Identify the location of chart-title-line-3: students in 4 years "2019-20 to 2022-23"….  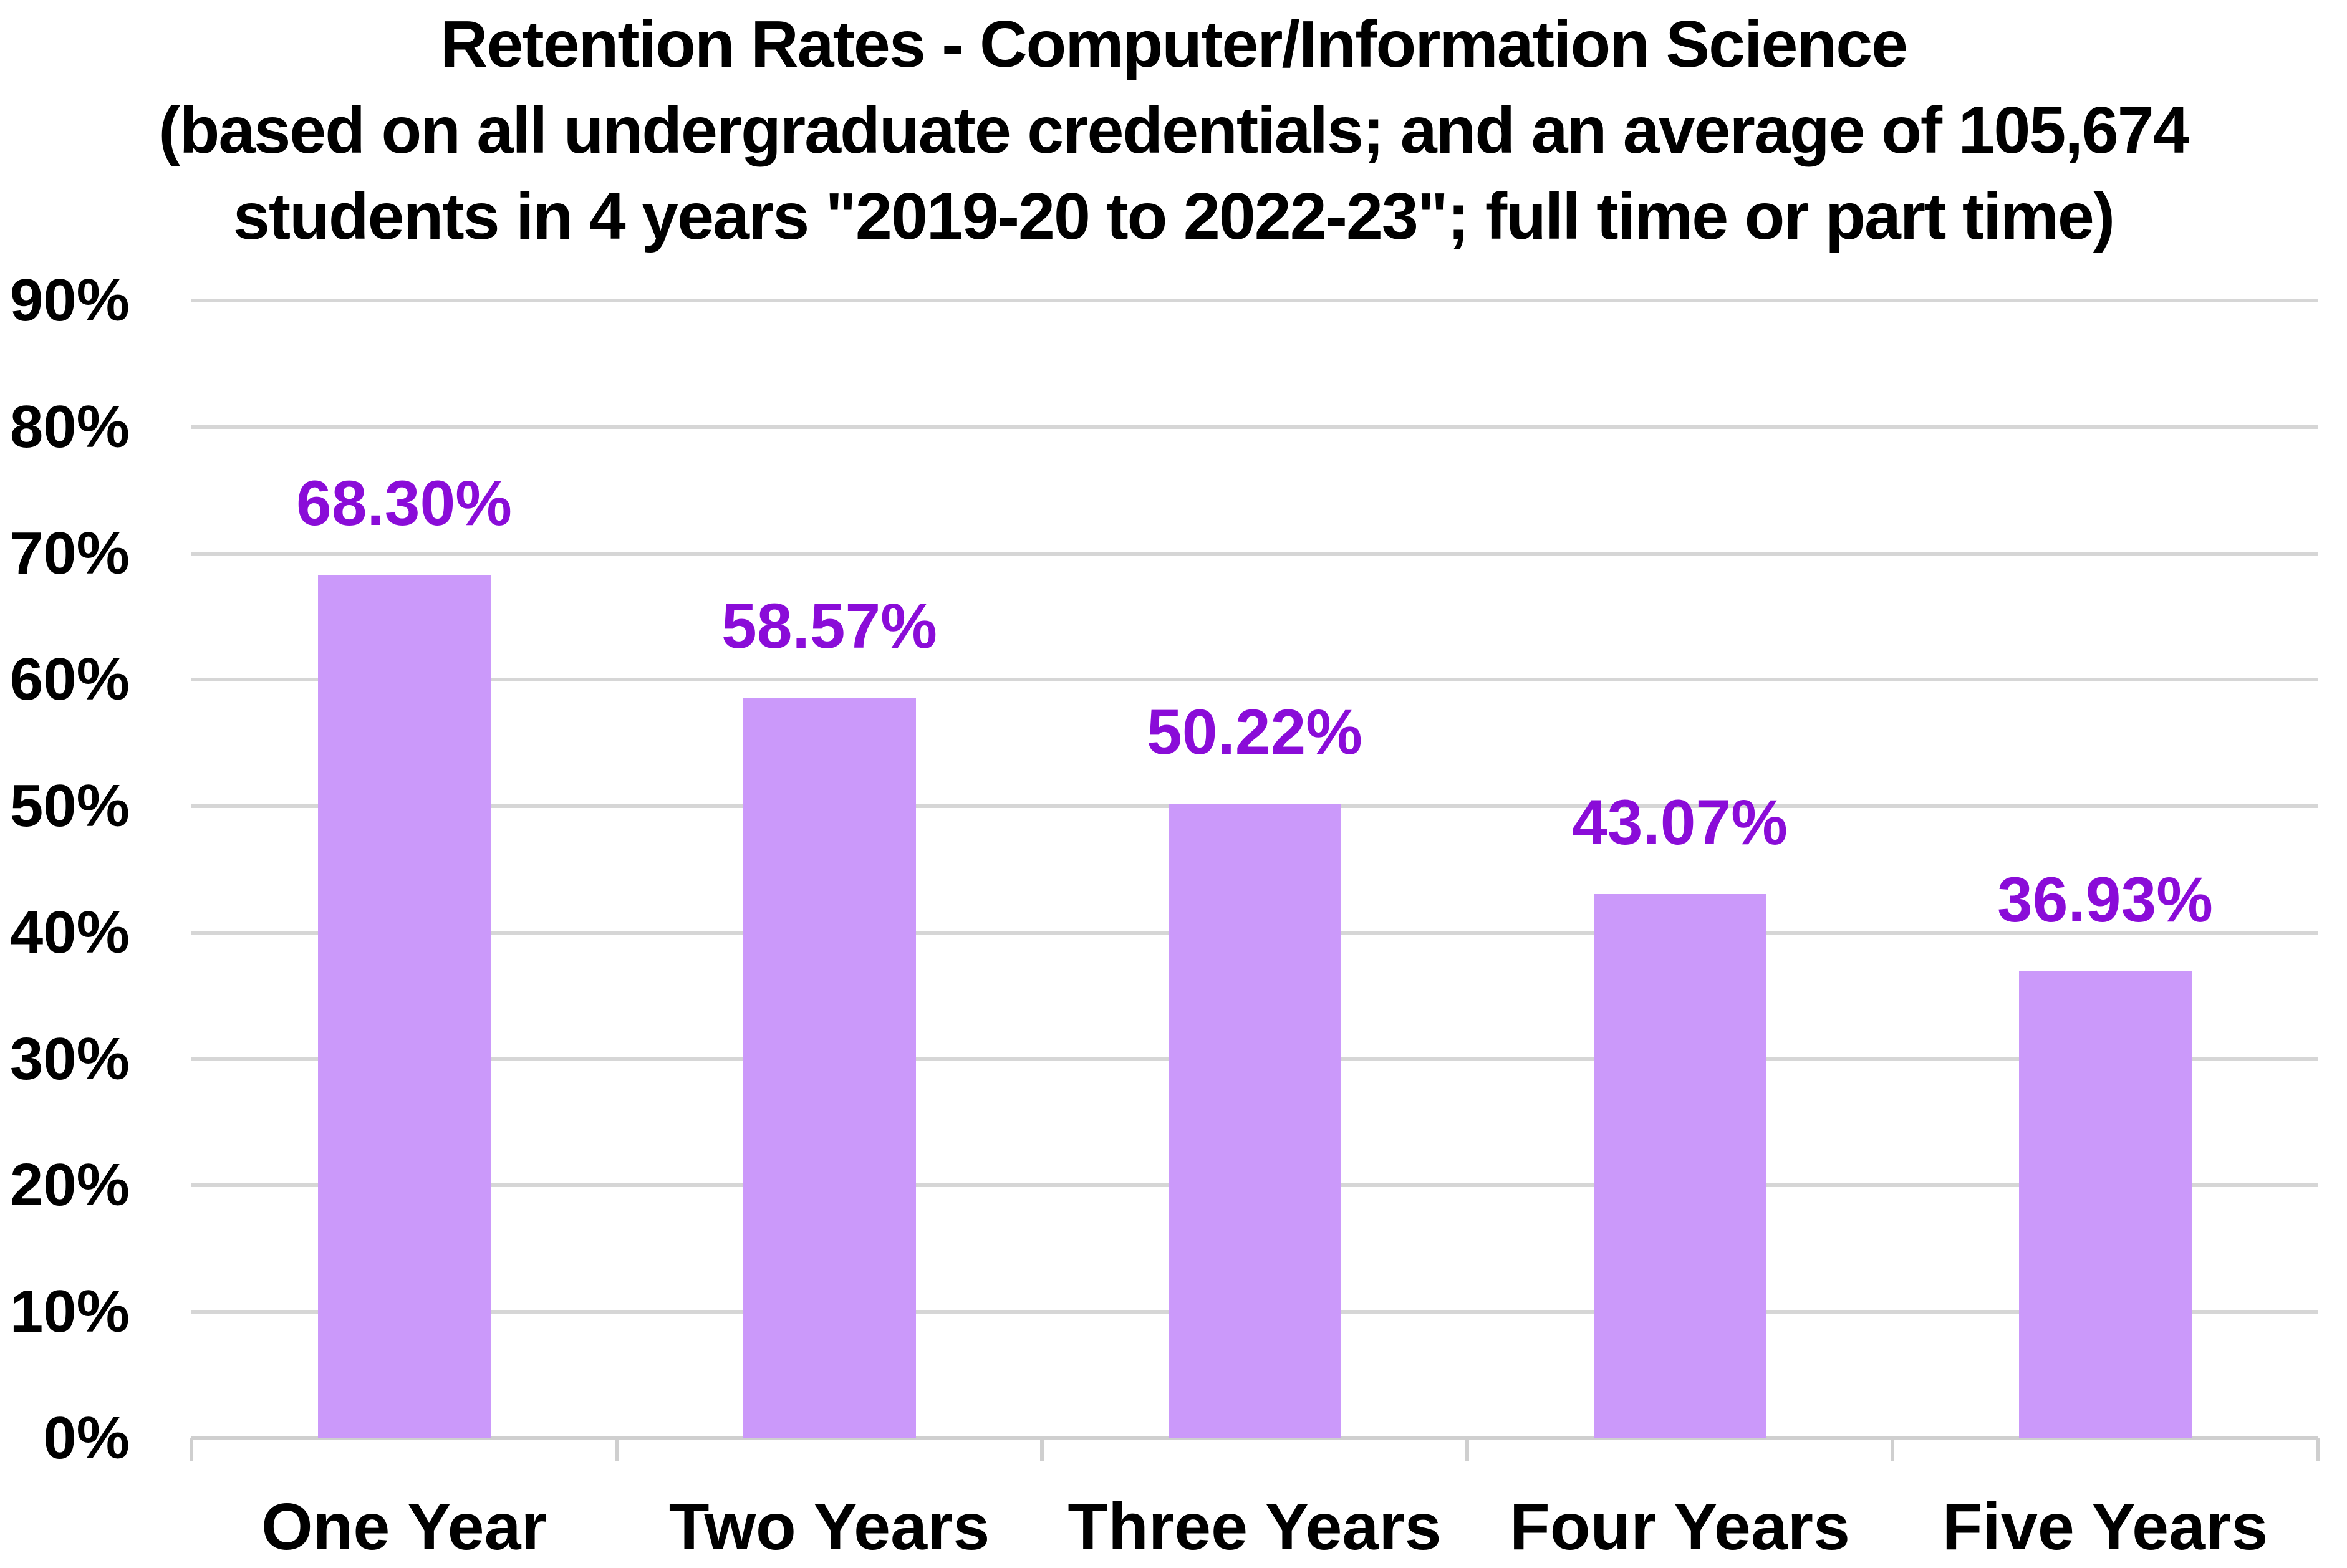
(1174, 216).